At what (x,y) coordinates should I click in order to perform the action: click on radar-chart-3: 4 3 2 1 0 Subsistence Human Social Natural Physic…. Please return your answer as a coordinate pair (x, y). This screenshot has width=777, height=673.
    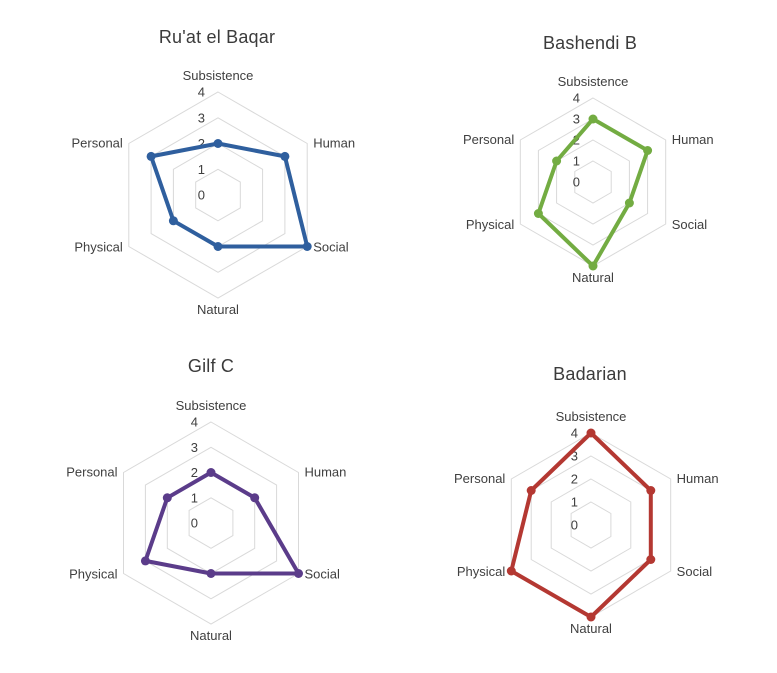
    Looking at the image, I should click on (586, 522).